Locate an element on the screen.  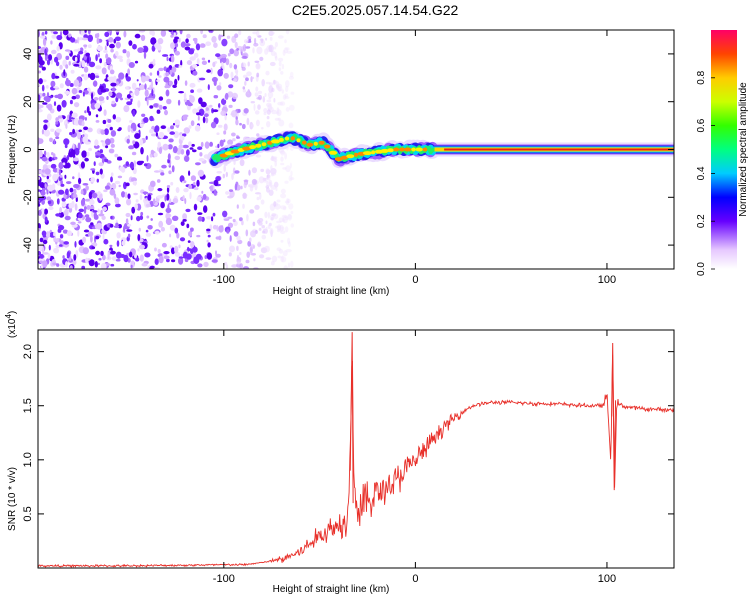
colorbar-tick-label: 0.2 is located at coordinates (701, 221).